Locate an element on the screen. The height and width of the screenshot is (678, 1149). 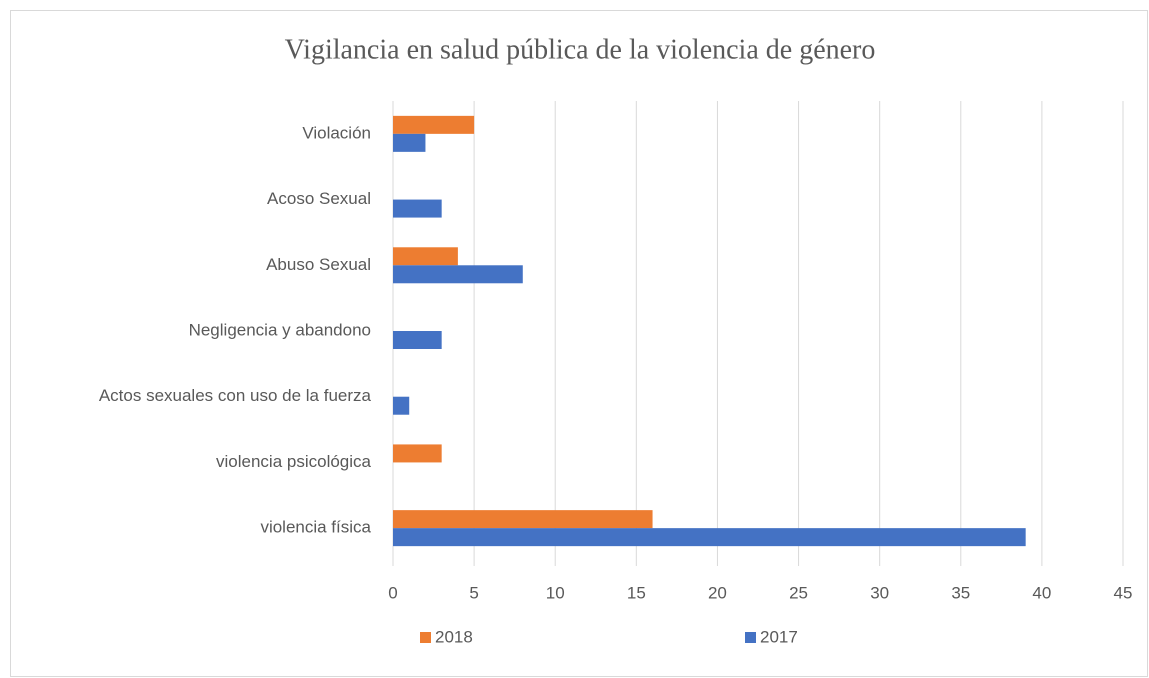
x-tick-label: 15 is located at coordinates (636, 592).